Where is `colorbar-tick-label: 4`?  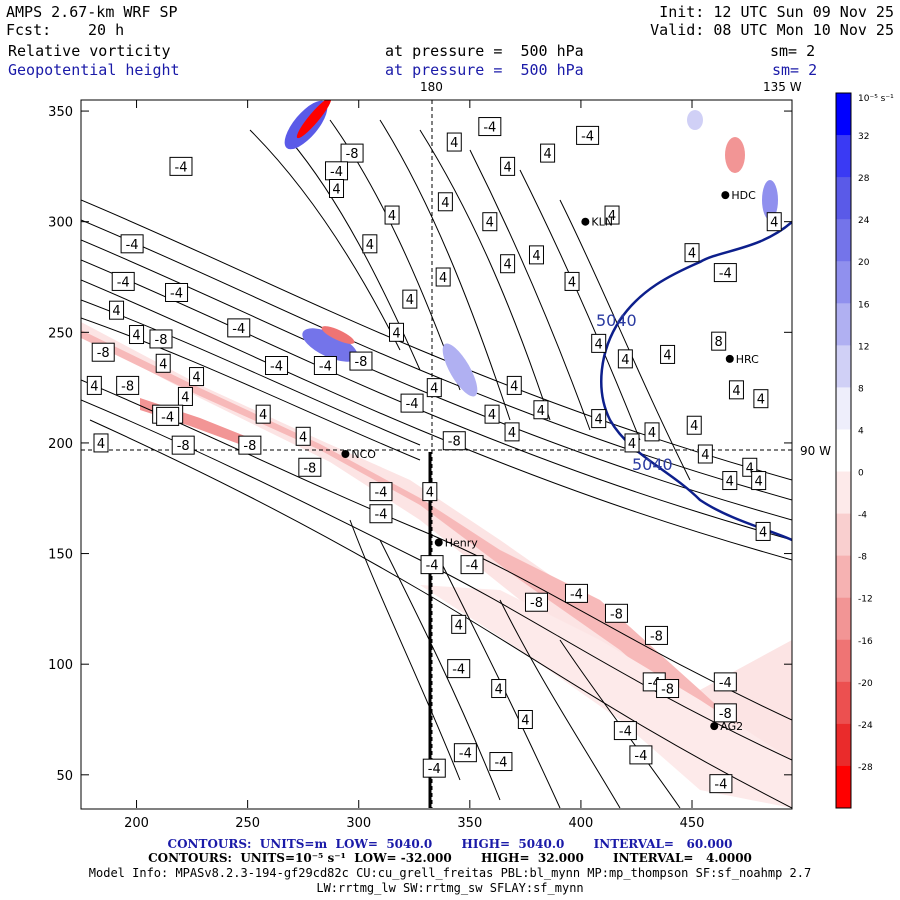
colorbar-tick-label: 4 is located at coordinates (861, 431).